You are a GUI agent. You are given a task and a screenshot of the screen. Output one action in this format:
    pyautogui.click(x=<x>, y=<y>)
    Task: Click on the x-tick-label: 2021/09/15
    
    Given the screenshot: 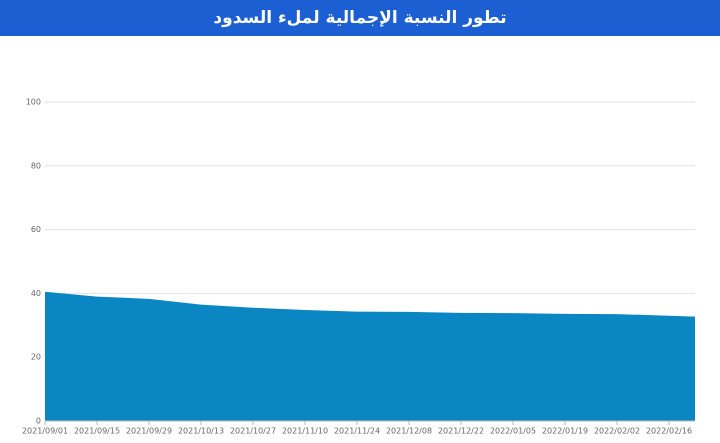 What is the action you would take?
    pyautogui.click(x=97, y=431)
    